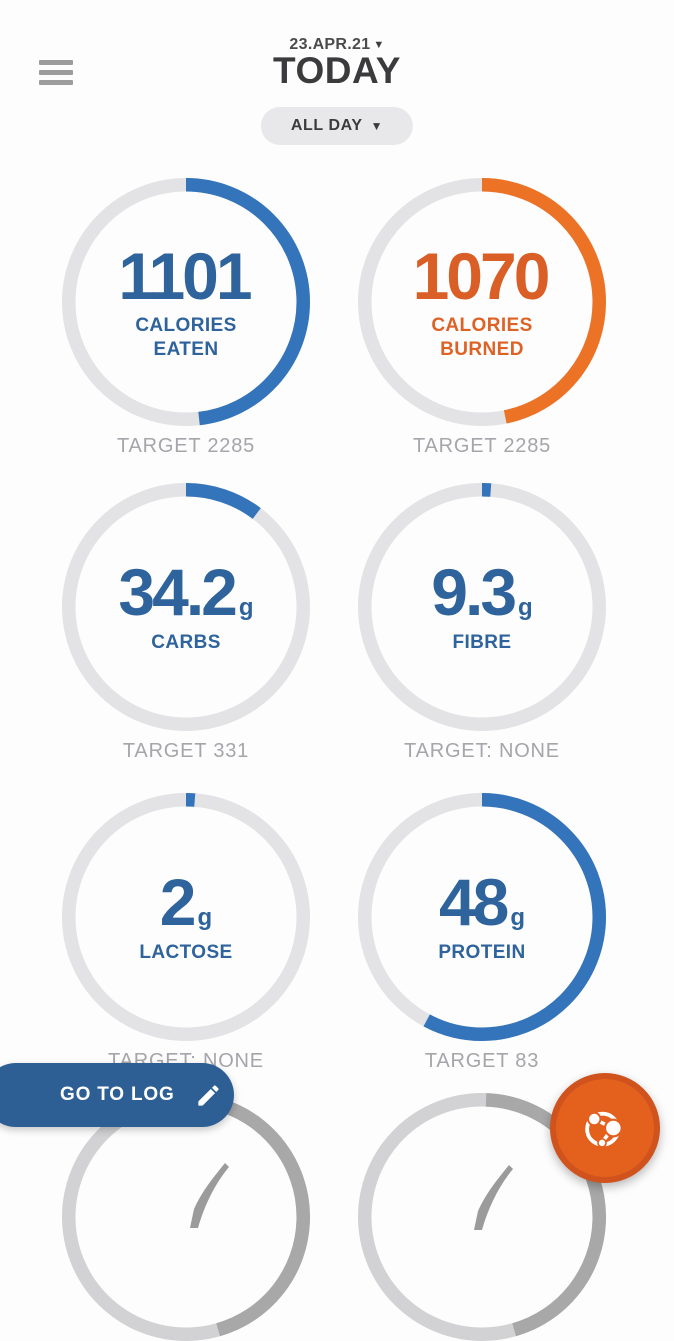 The image size is (674, 1341). Describe the element at coordinates (186, 337) in the screenshot. I see `dial-label: CALORIES EATEN` at that location.